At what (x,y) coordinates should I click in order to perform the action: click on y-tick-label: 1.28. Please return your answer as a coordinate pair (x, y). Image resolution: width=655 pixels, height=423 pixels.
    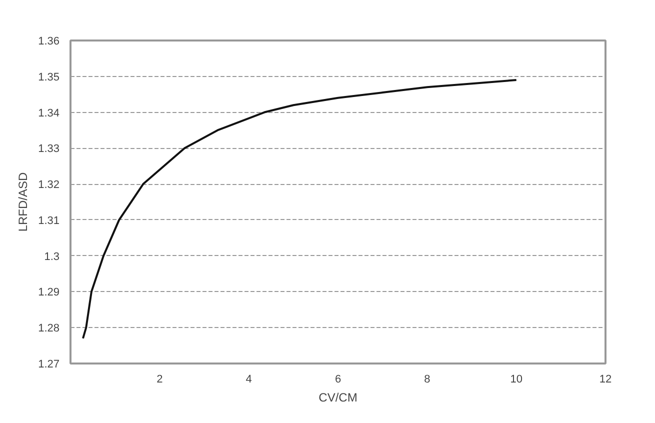
    Looking at the image, I should click on (49, 328).